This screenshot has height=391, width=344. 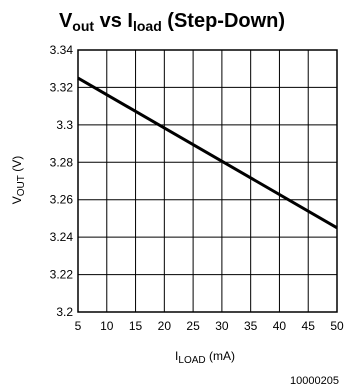 What do you see at coordinates (64, 312) in the screenshot?
I see `y-tick-label: 3.2` at bounding box center [64, 312].